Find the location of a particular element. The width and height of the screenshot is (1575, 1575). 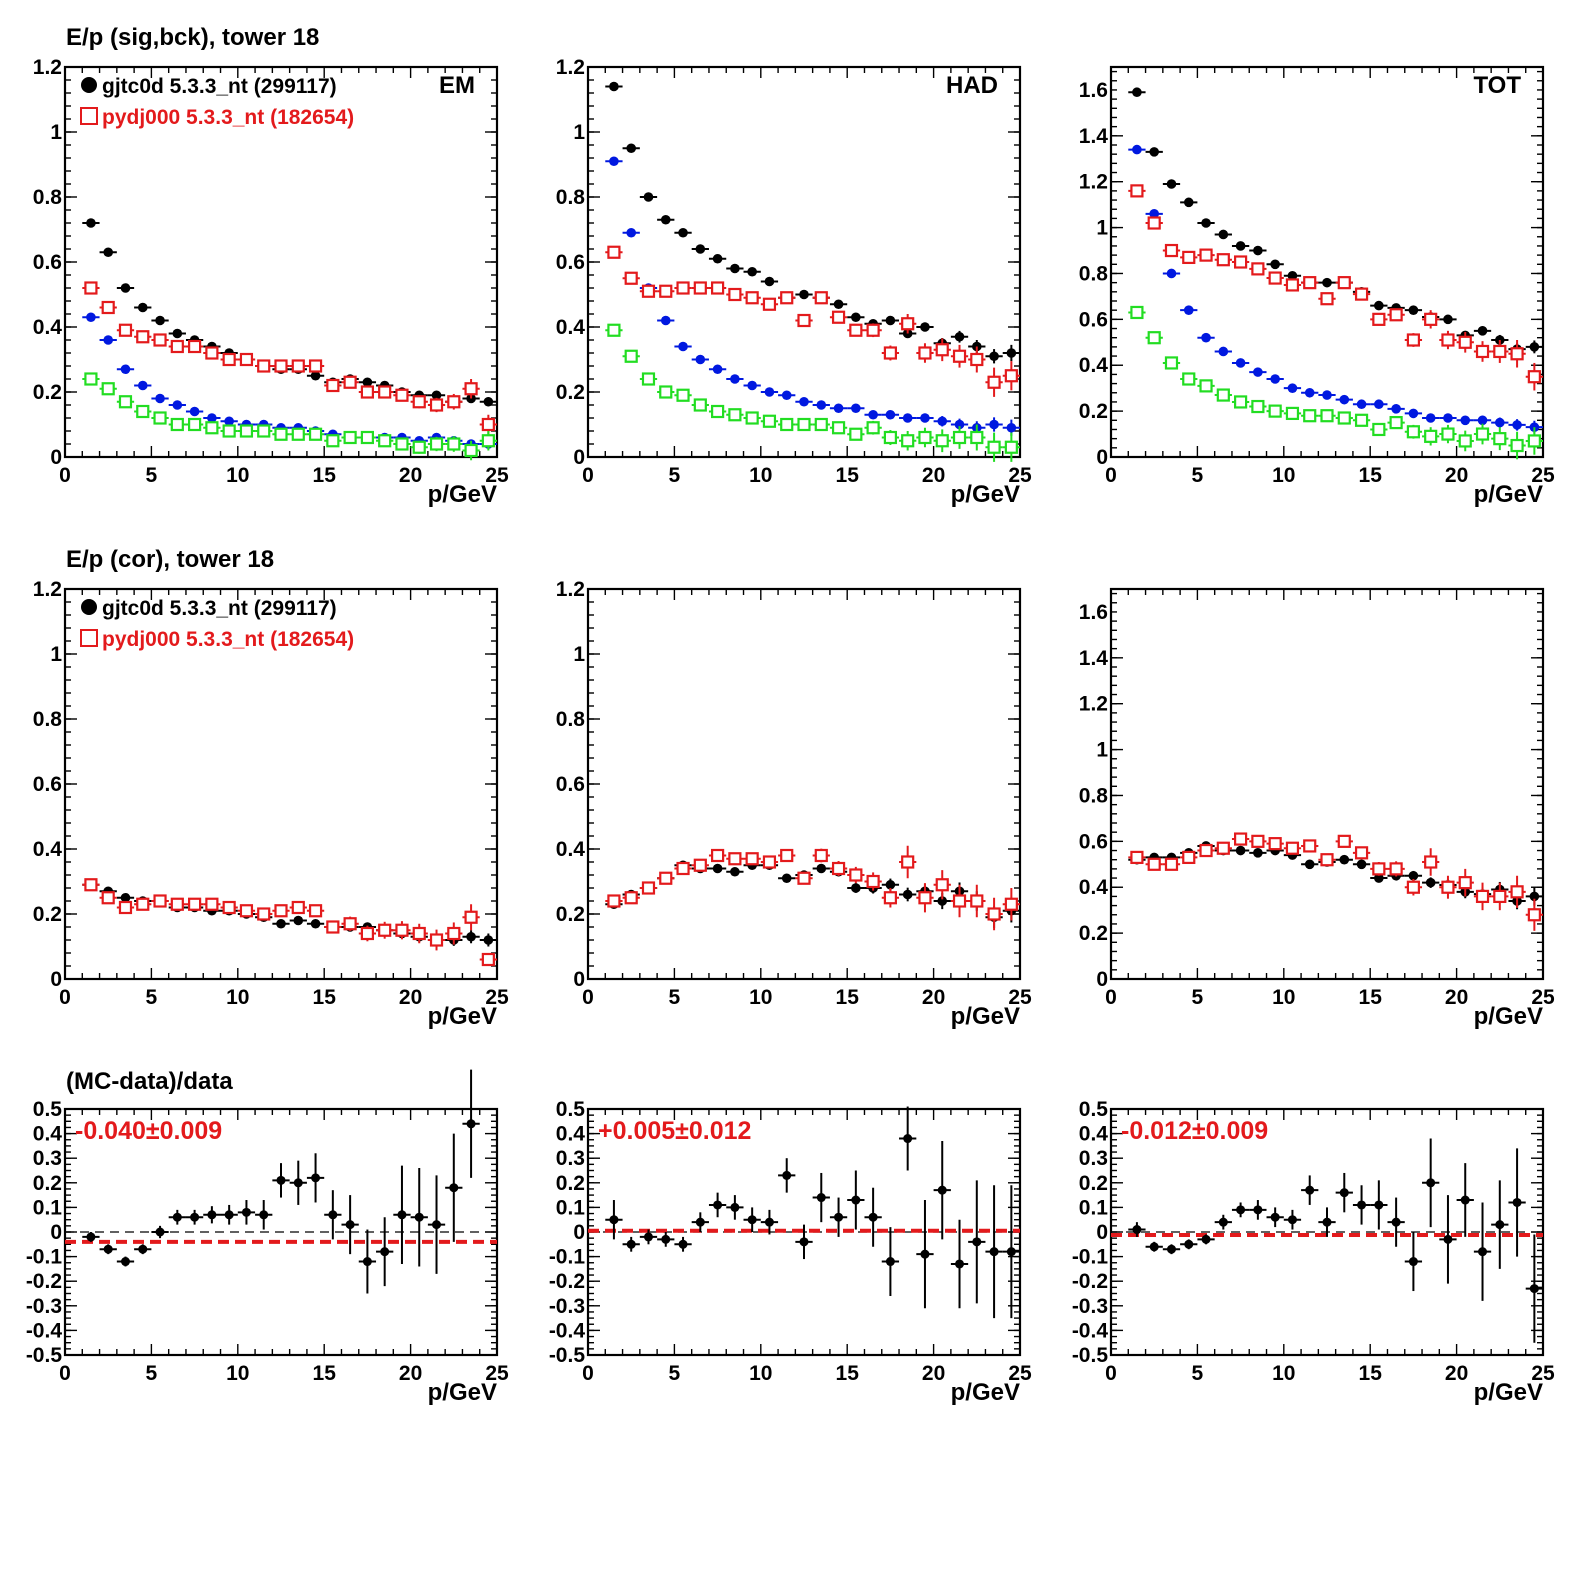

x-tick-label: 15 is located at coordinates (325, 1373).